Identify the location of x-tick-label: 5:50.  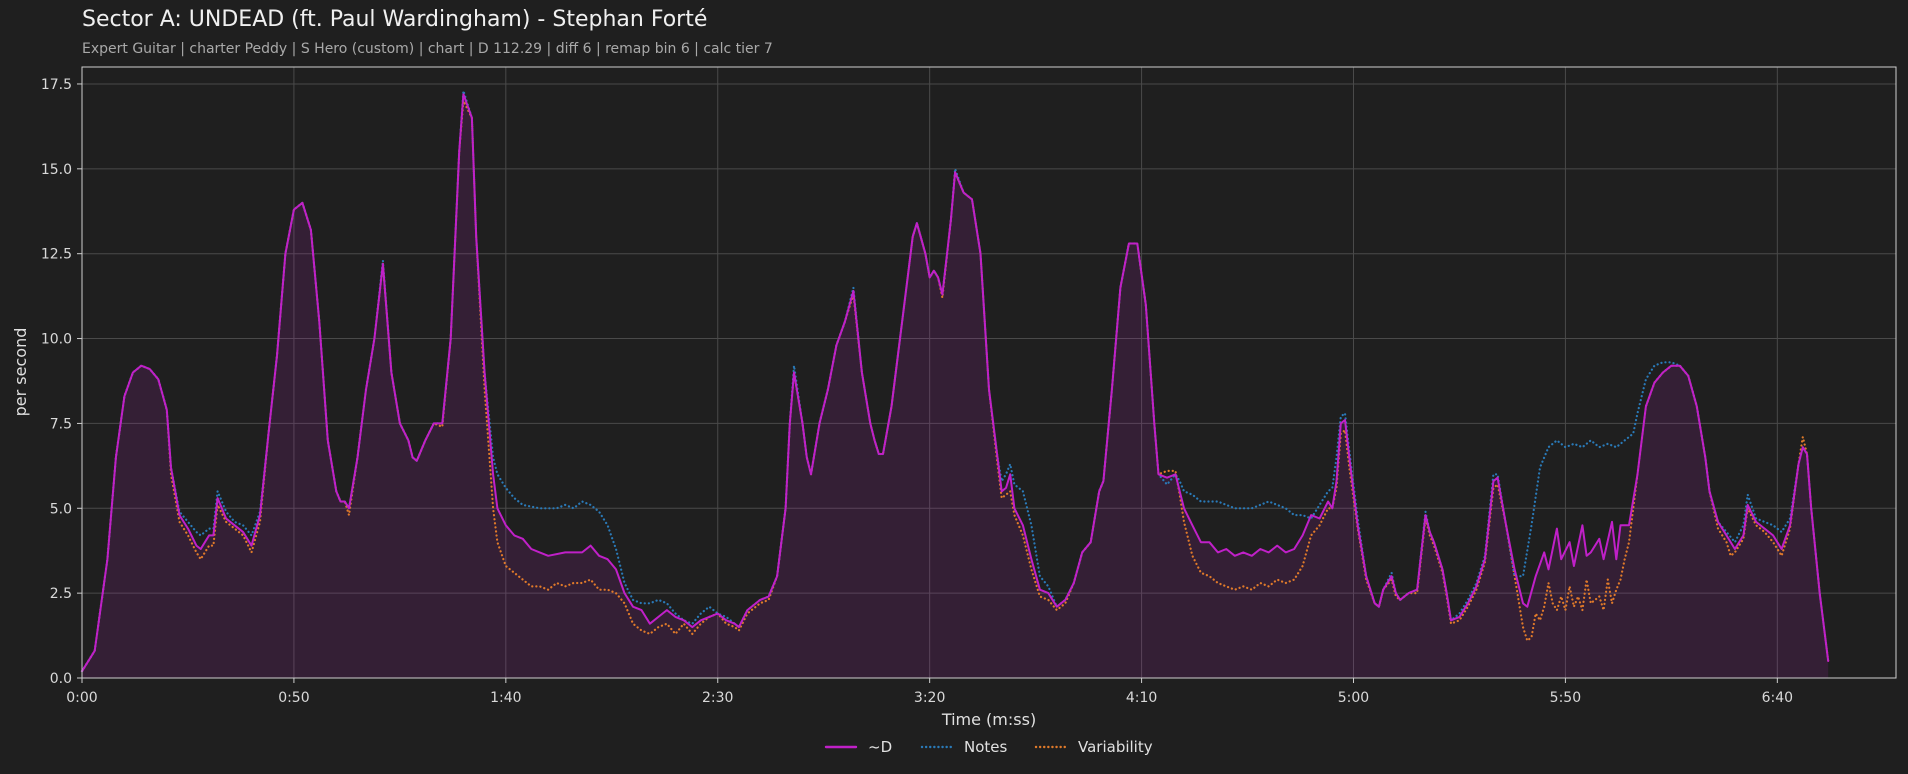
(1565, 698).